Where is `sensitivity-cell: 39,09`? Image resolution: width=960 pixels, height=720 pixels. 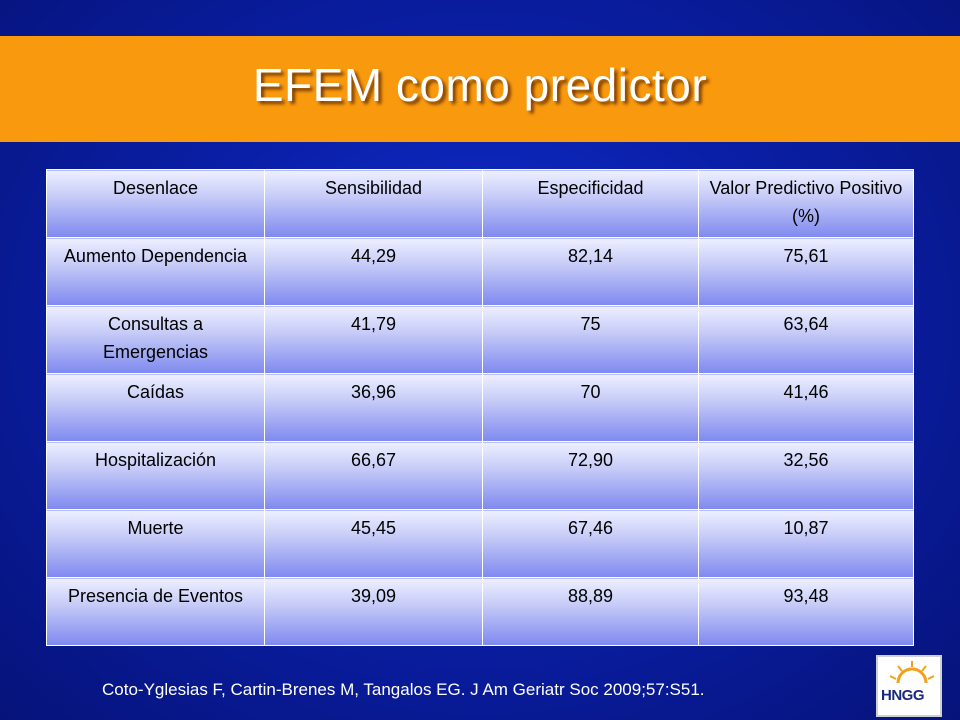
sensitivity-cell: 39,09 is located at coordinates (373, 611).